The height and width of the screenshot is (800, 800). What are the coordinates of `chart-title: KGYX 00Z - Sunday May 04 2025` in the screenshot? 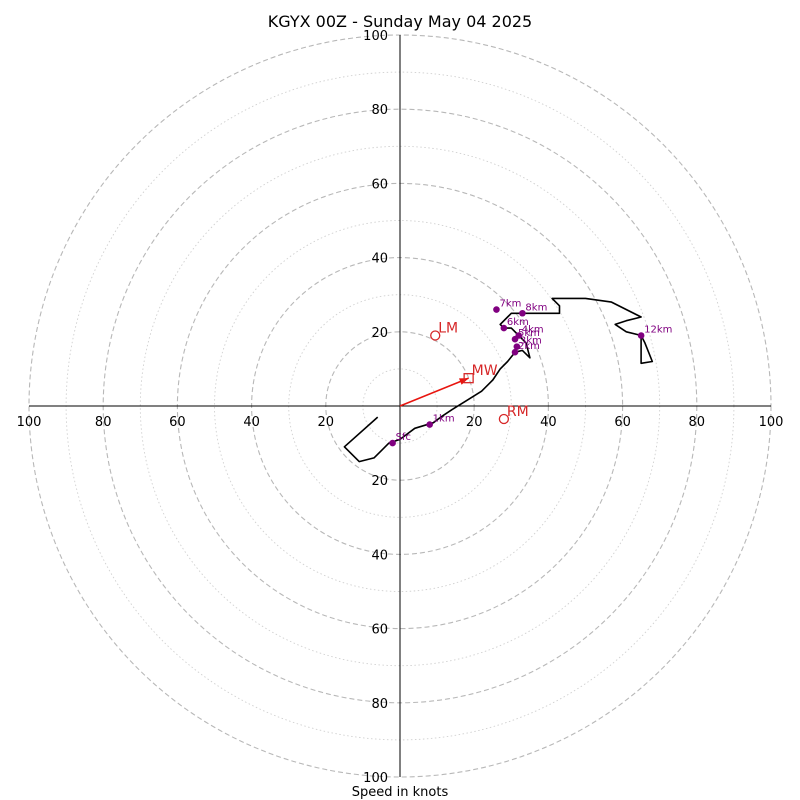 It's located at (400, 21).